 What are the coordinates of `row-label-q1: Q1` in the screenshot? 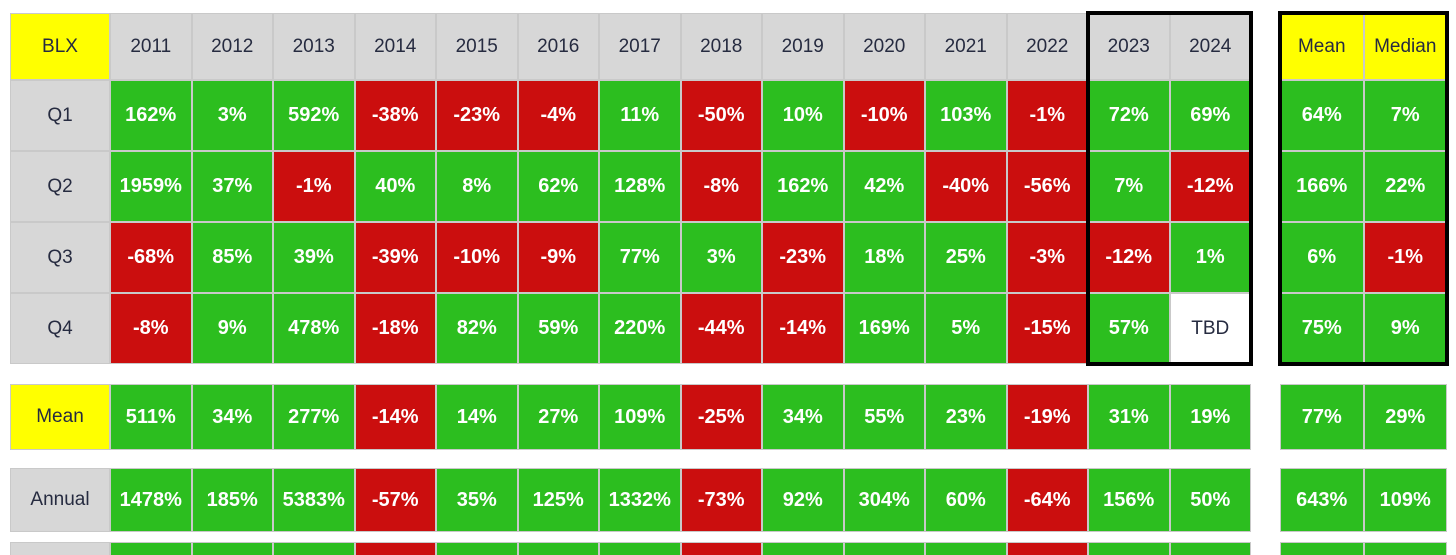 It's located at (60, 115).